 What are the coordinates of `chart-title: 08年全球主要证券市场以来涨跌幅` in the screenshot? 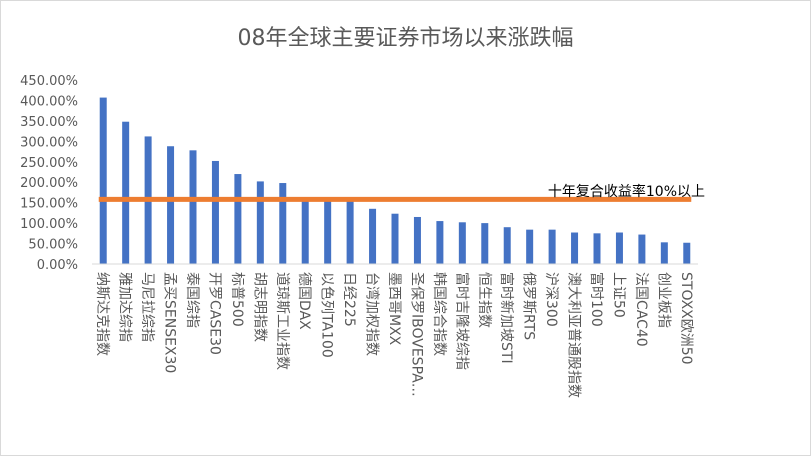 It's located at (405, 38).